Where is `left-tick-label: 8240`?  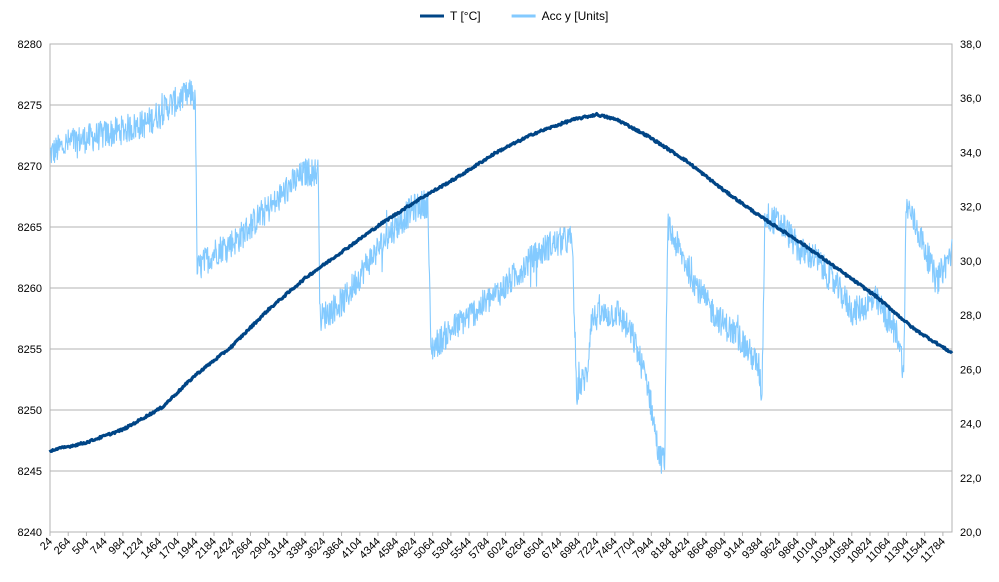
left-tick-label: 8240 is located at coordinates (30, 533).